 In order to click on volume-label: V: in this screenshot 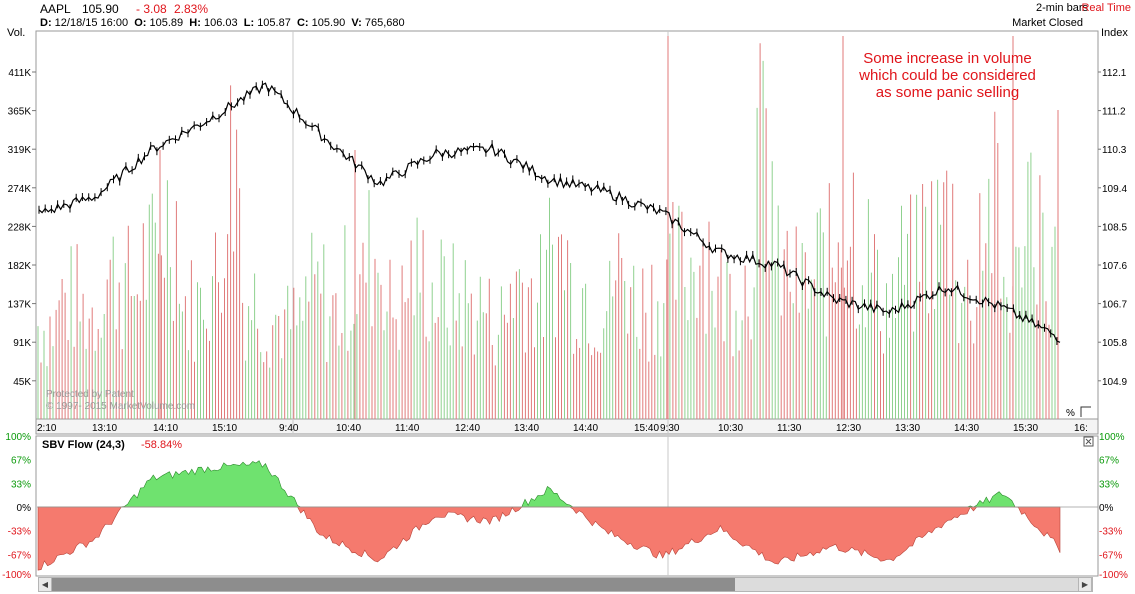, I will do `click(356, 23)`.